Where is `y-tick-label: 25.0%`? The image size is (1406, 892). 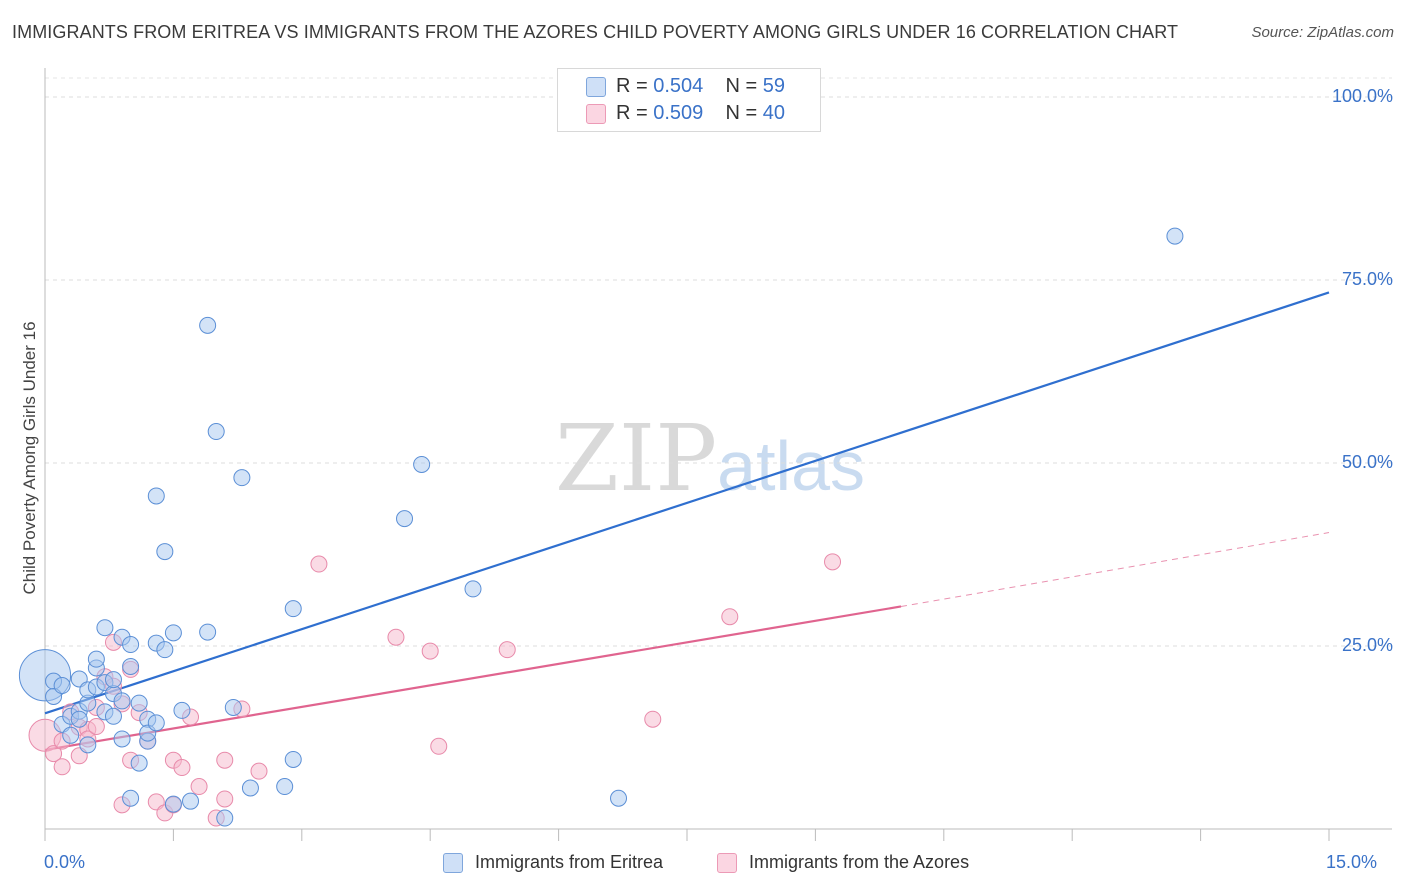
y-tick-label: 25.0% is located at coordinates (1367, 645).